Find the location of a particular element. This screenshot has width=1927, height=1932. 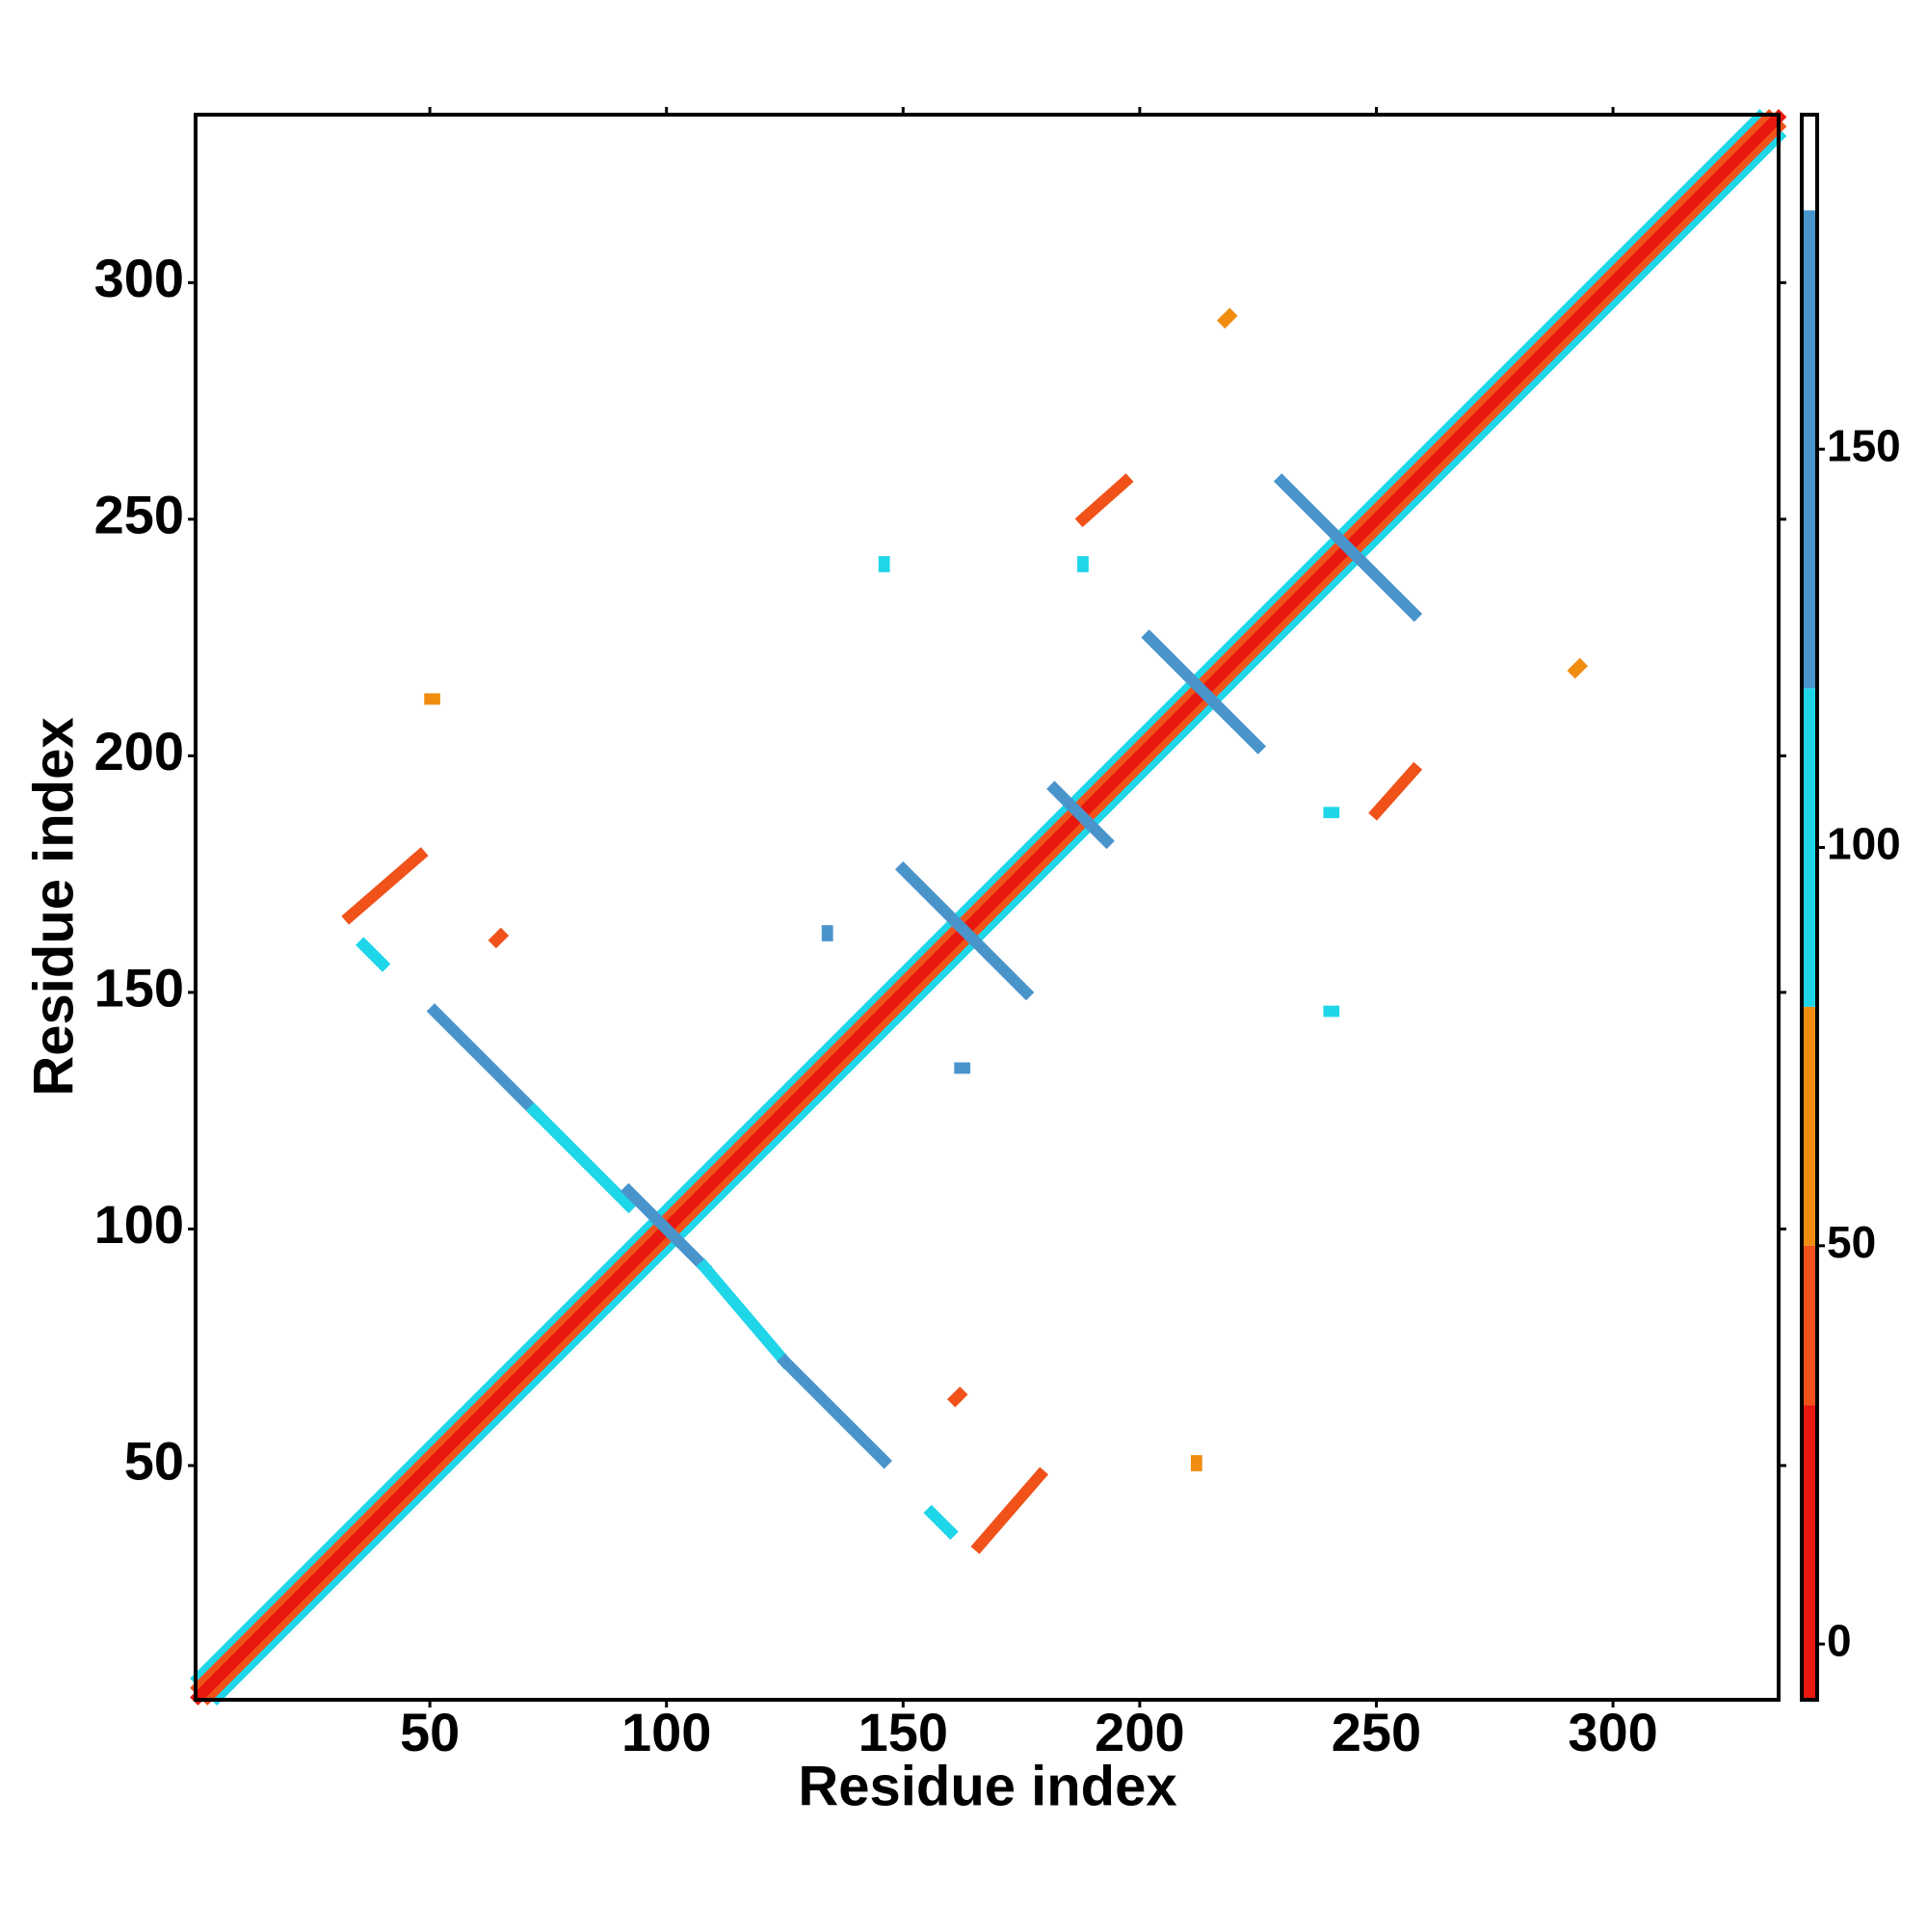

colorbar-tick-label: 150 is located at coordinates (1864, 445).